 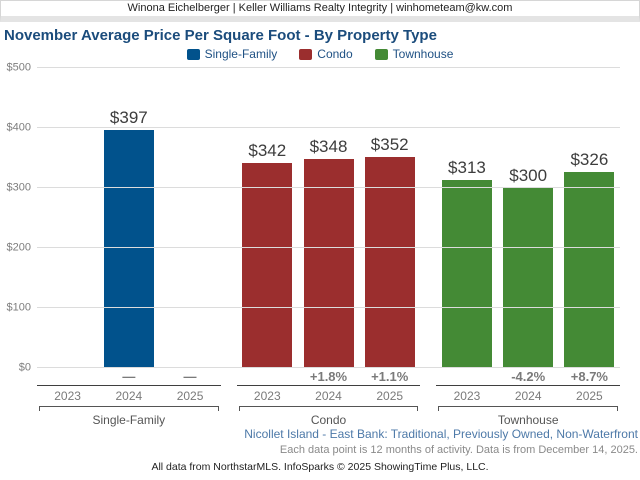 I want to click on change-value: -4.2%, so click(x=528, y=376).